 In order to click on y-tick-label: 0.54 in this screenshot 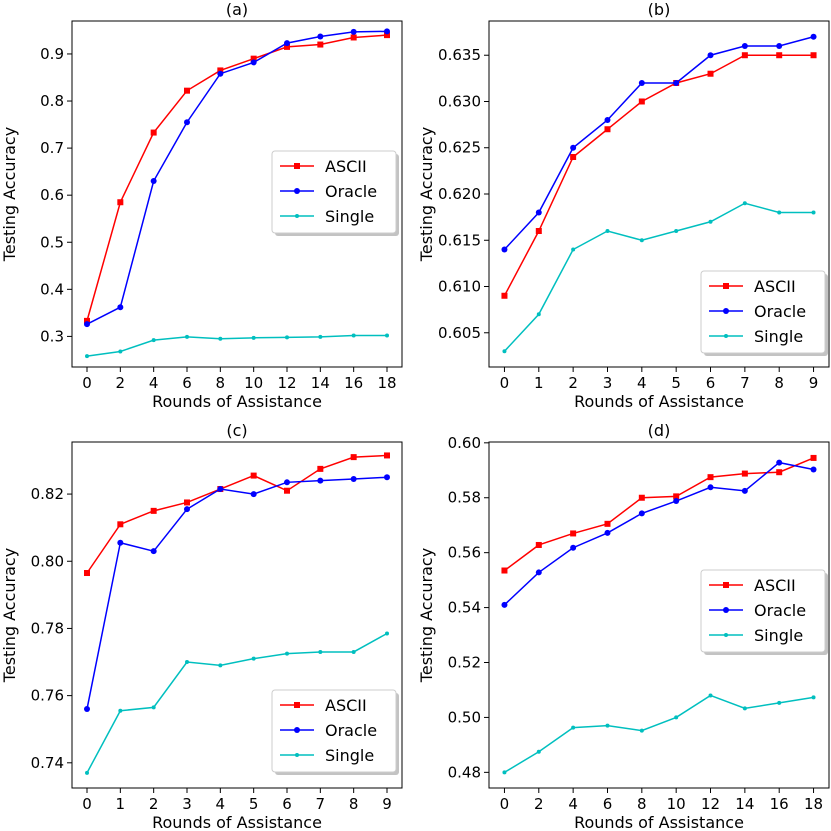, I will do `click(464, 608)`.